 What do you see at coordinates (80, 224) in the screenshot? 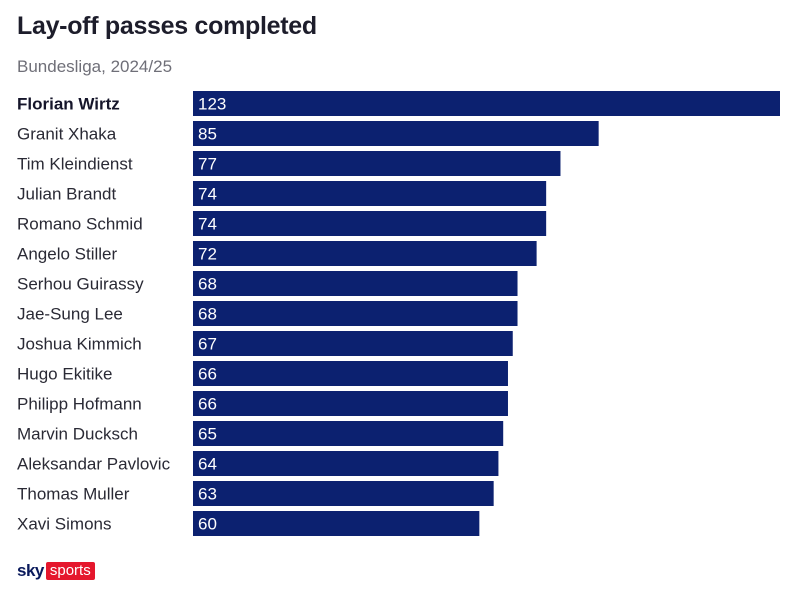
I see `category-label: Romano Schmid` at bounding box center [80, 224].